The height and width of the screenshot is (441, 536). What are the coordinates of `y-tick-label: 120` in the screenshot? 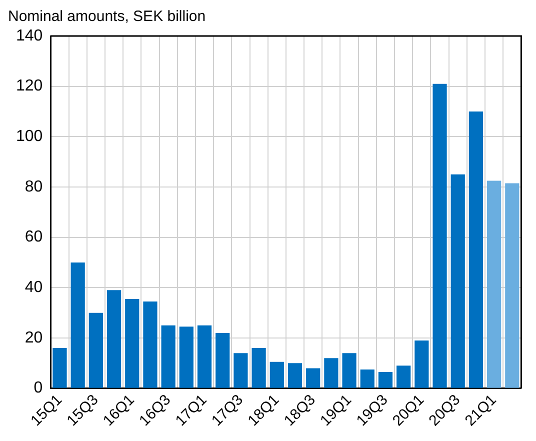 It's located at (29, 86).